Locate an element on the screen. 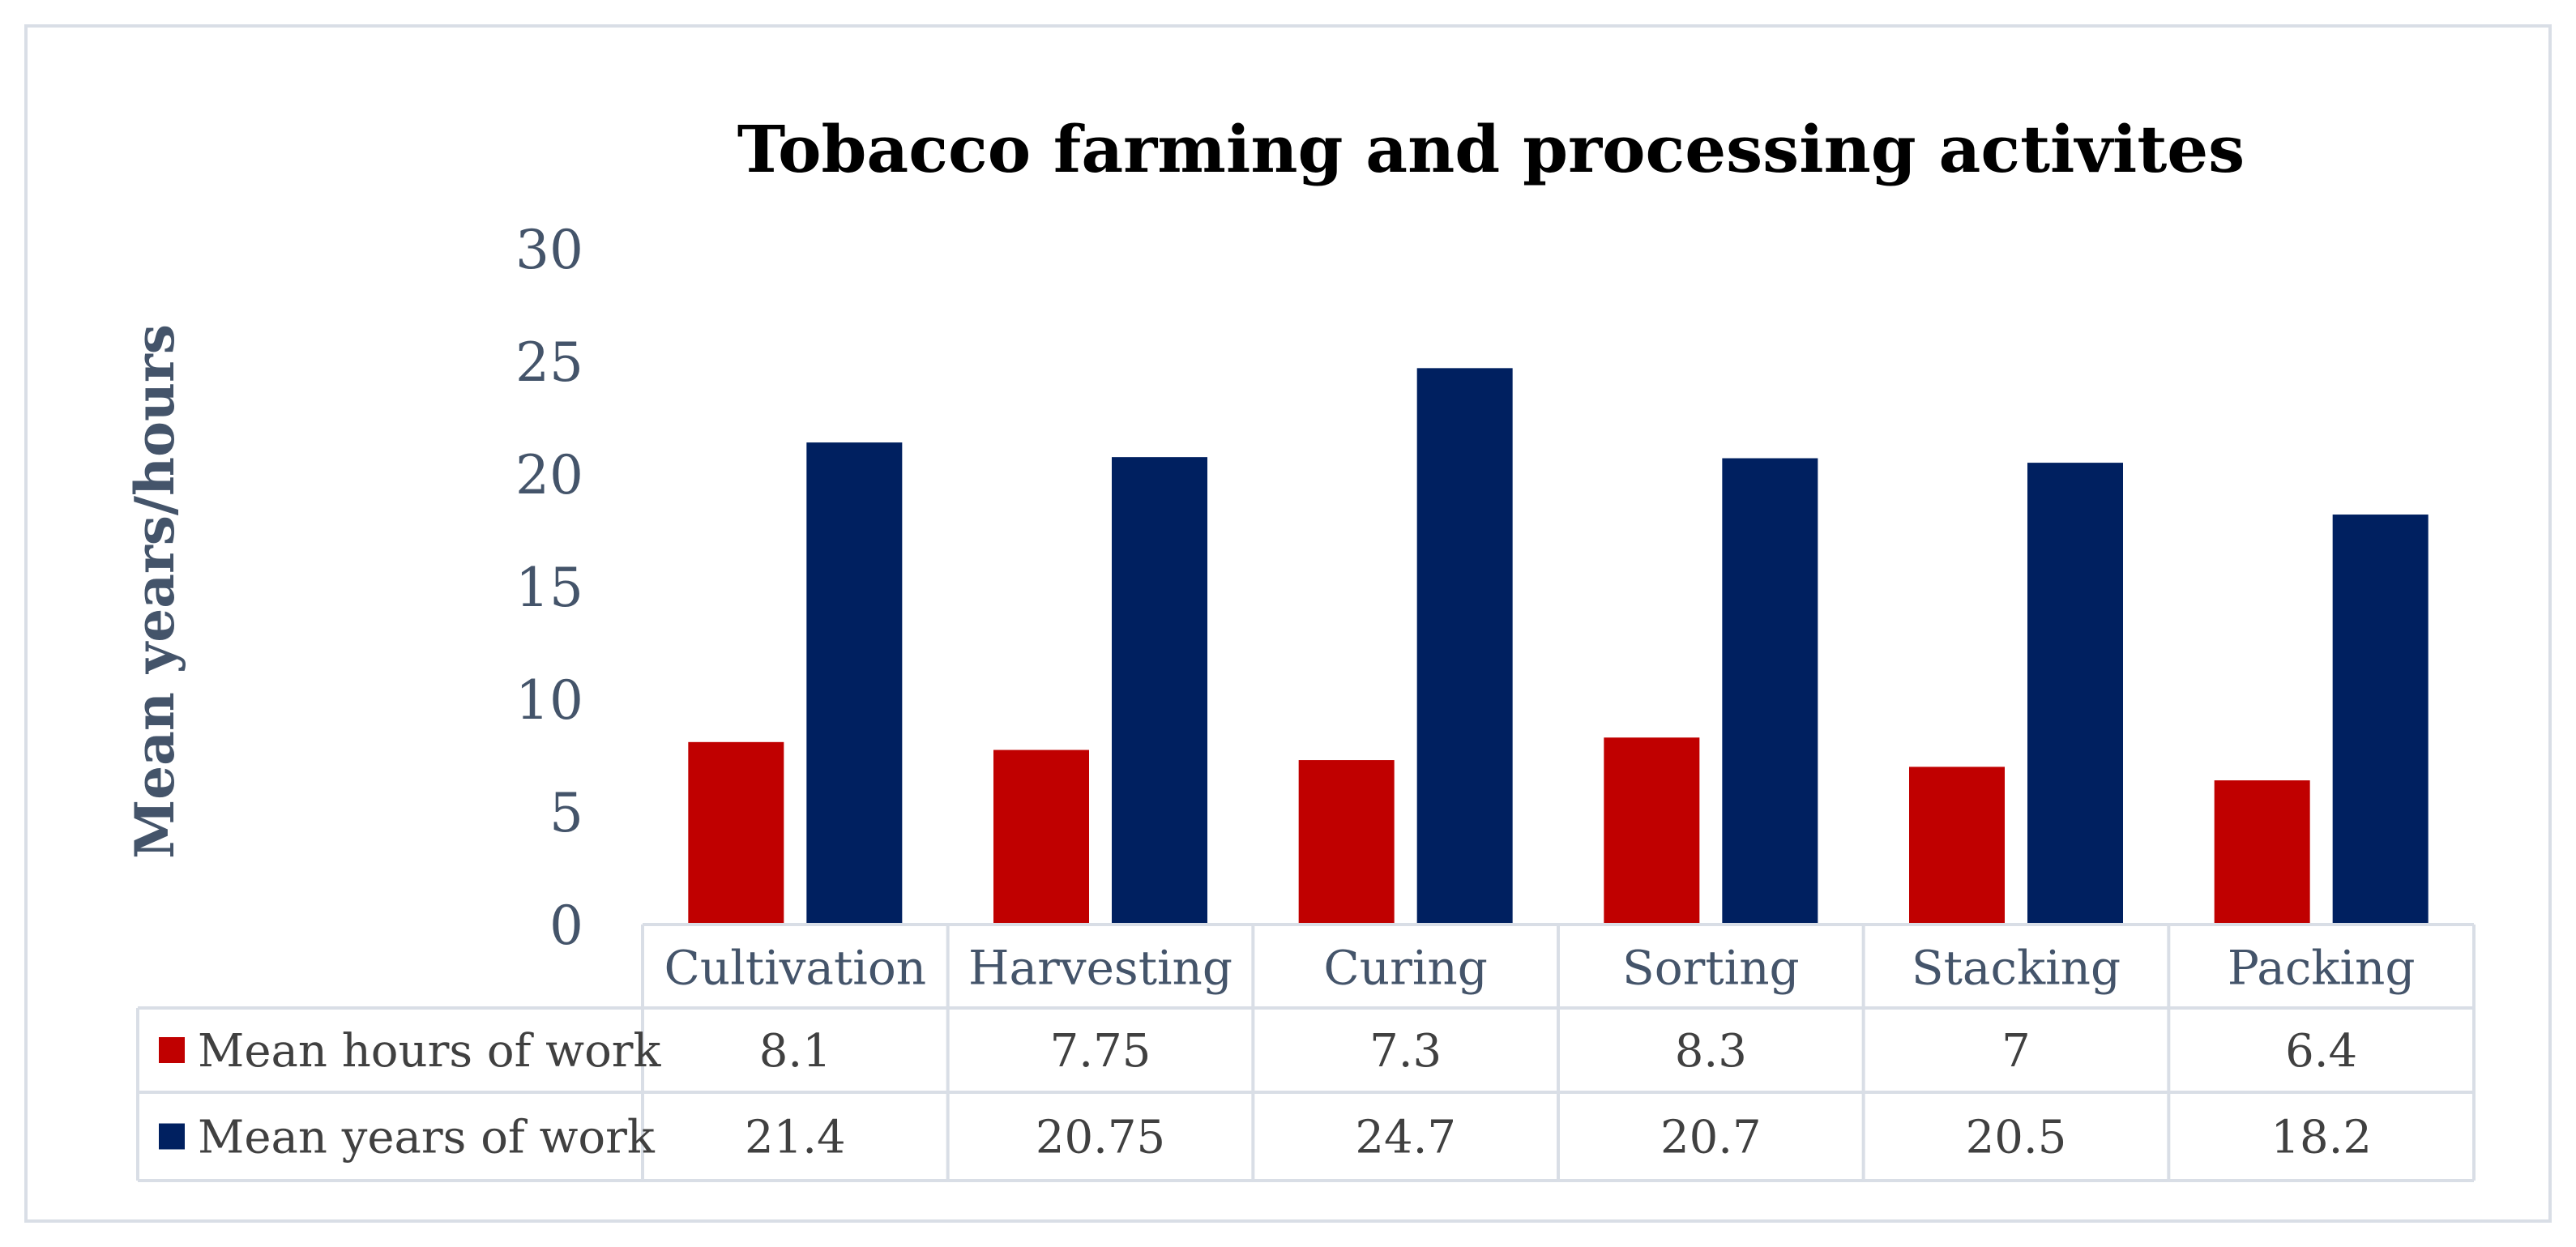  y-tick-label: 5 is located at coordinates (566, 813).